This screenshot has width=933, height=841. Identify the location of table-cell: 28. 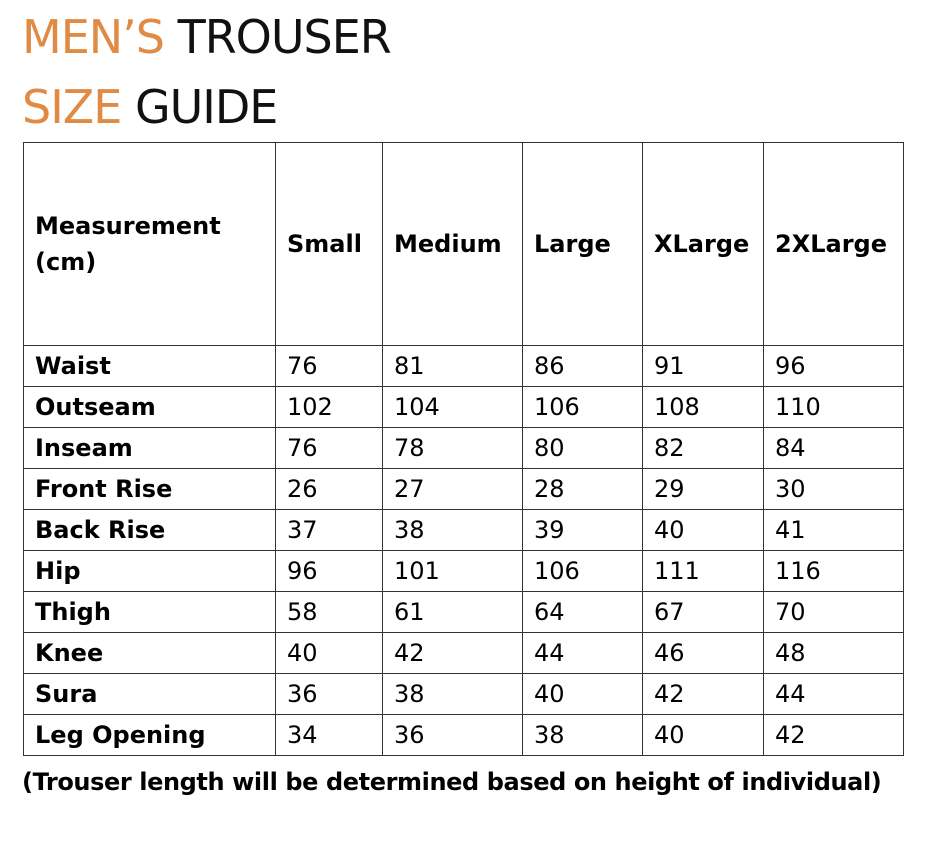
(582, 489).